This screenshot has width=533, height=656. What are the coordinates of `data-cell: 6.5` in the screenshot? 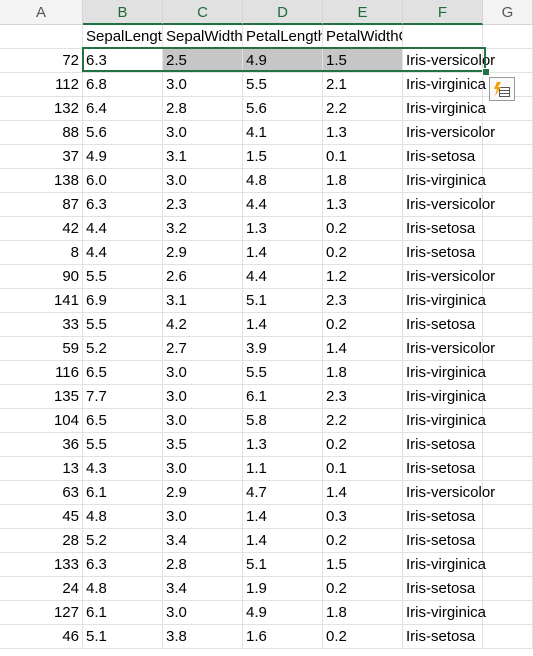 It's located at (123, 421).